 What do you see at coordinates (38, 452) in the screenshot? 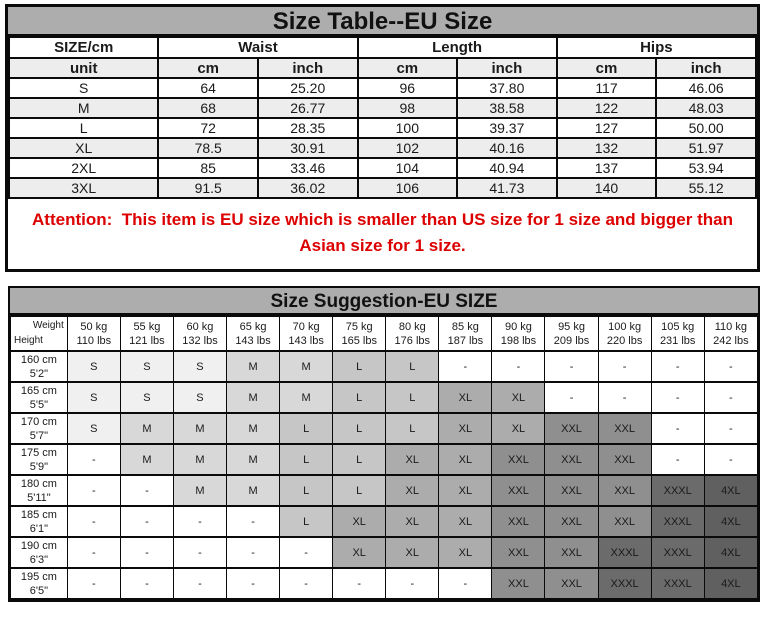
I see `height-cm: 175 cm` at bounding box center [38, 452].